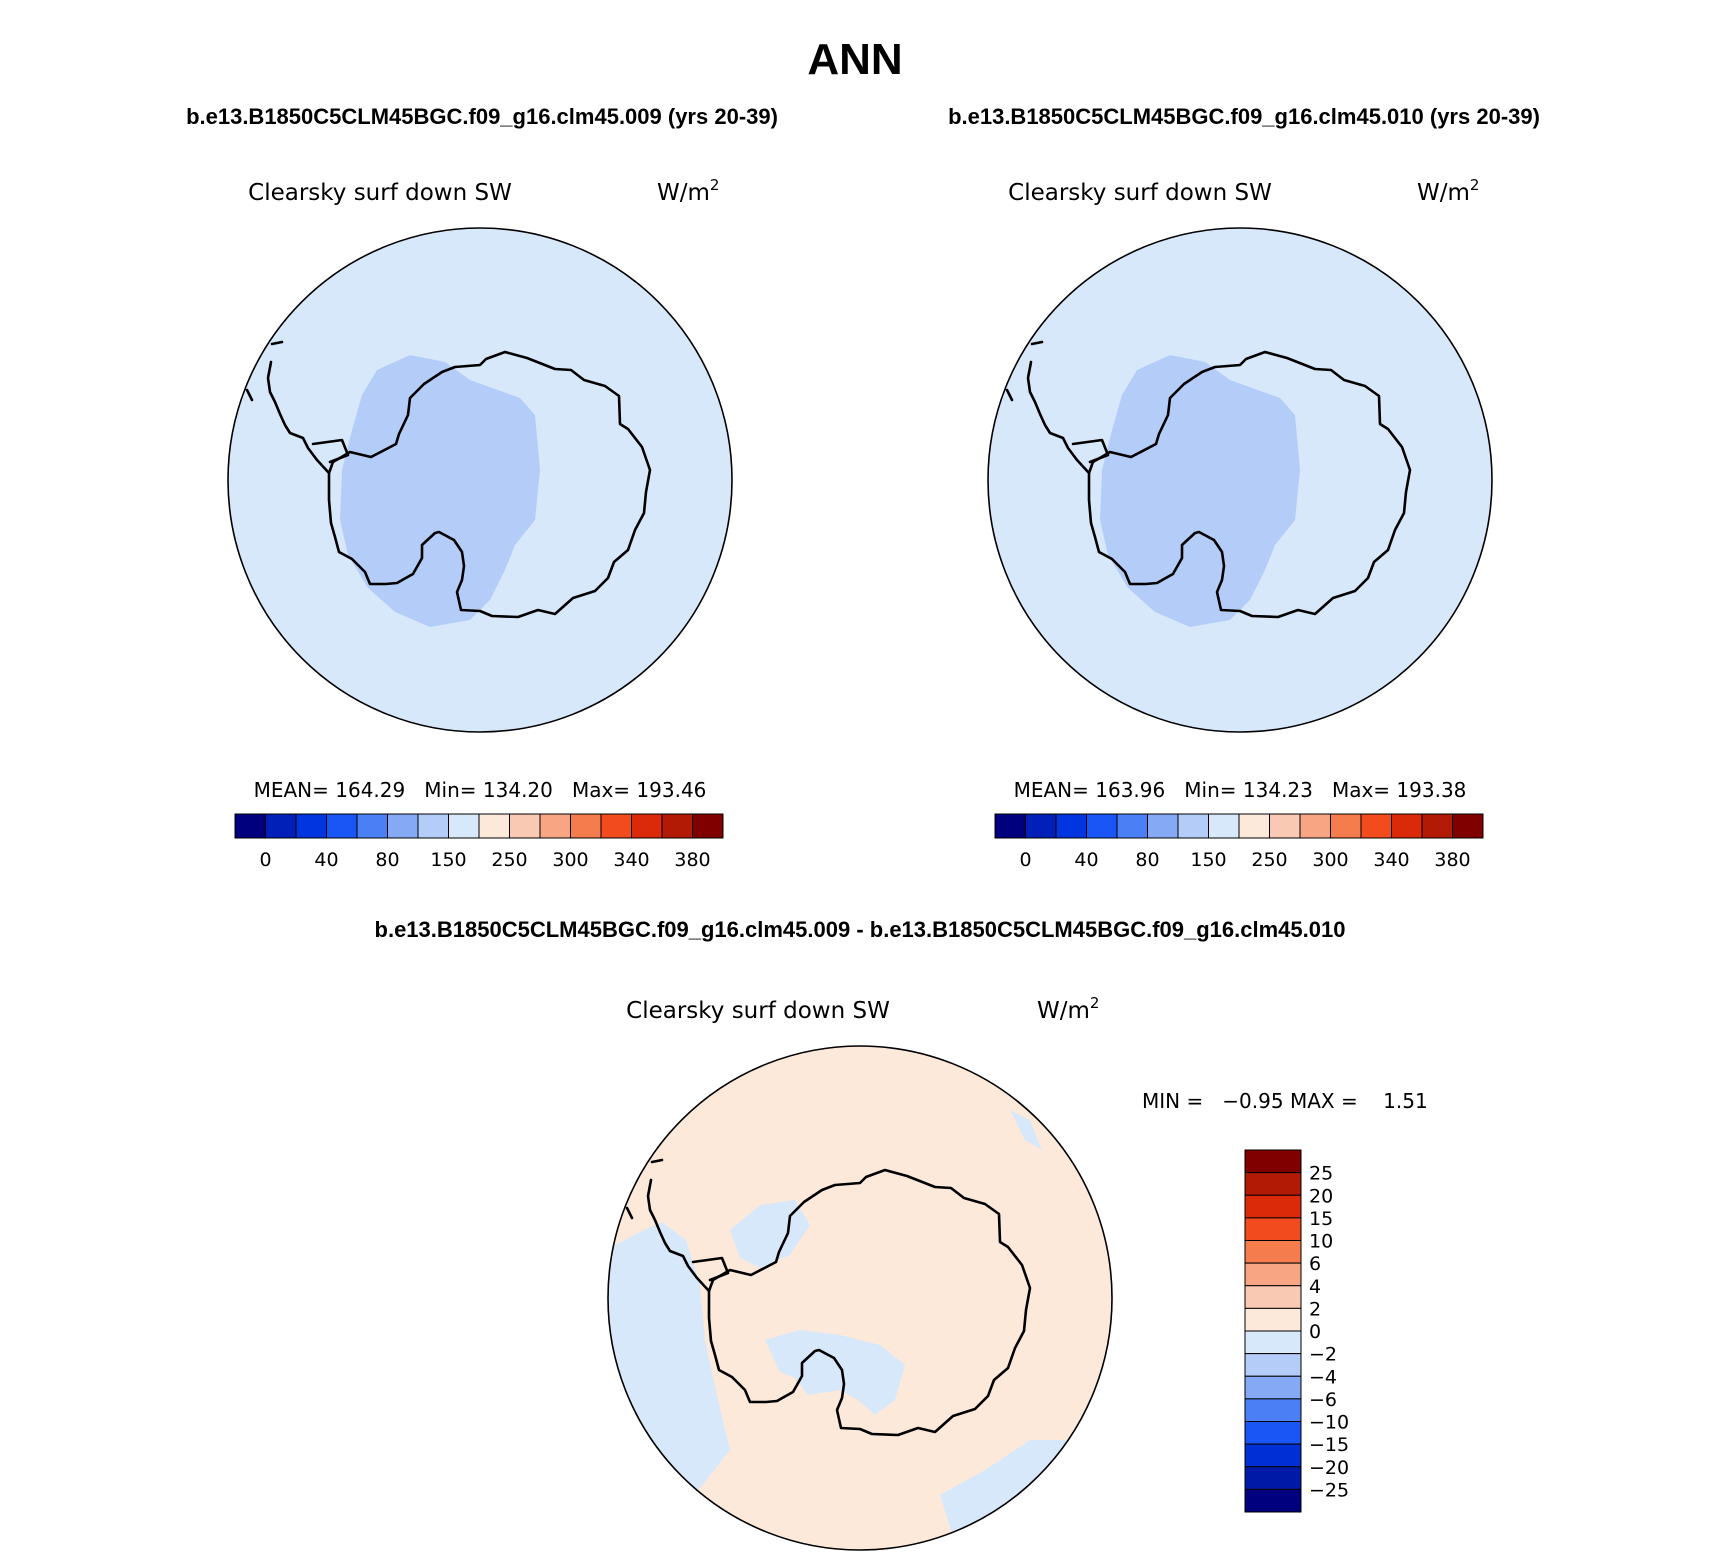  Describe the element at coordinates (1063, 1011) in the screenshot. I see `difference-units-base: W/m` at that location.